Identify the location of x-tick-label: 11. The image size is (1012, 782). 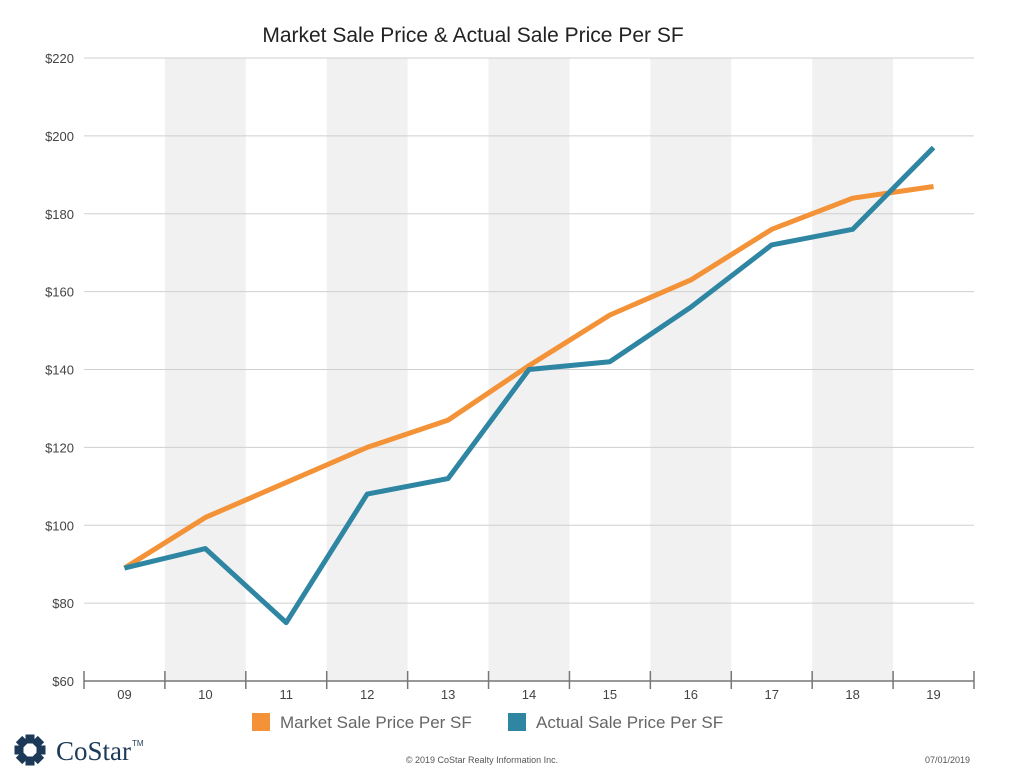
(287, 694).